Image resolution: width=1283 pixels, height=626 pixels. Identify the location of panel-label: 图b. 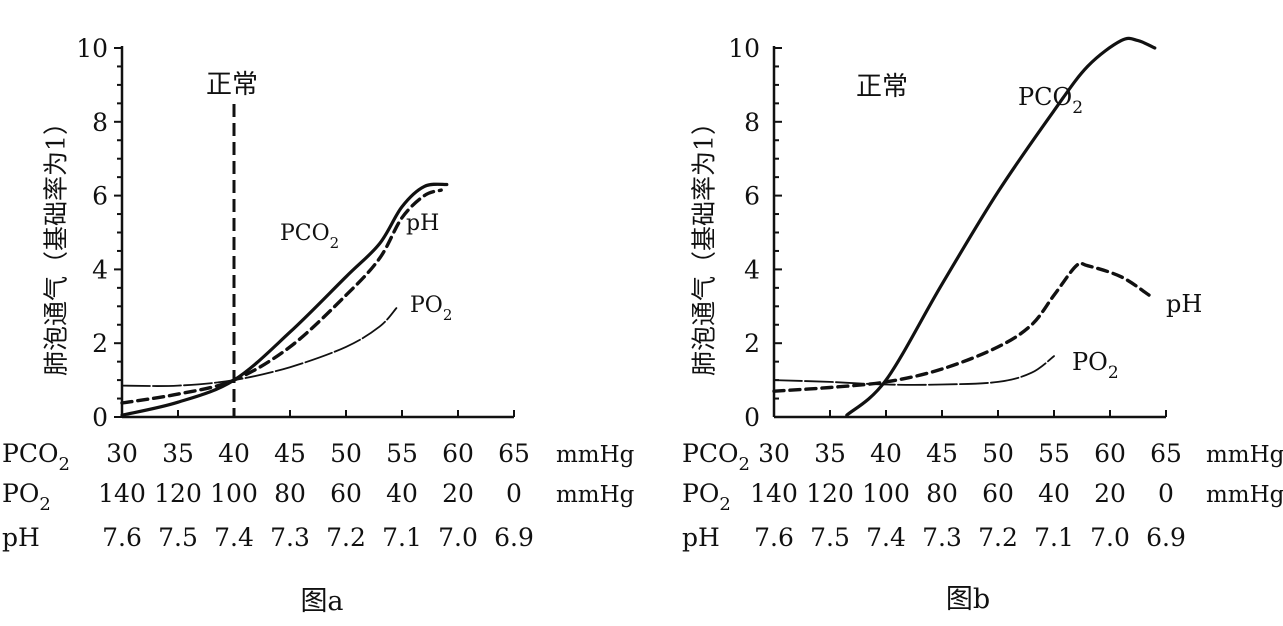
(968, 599).